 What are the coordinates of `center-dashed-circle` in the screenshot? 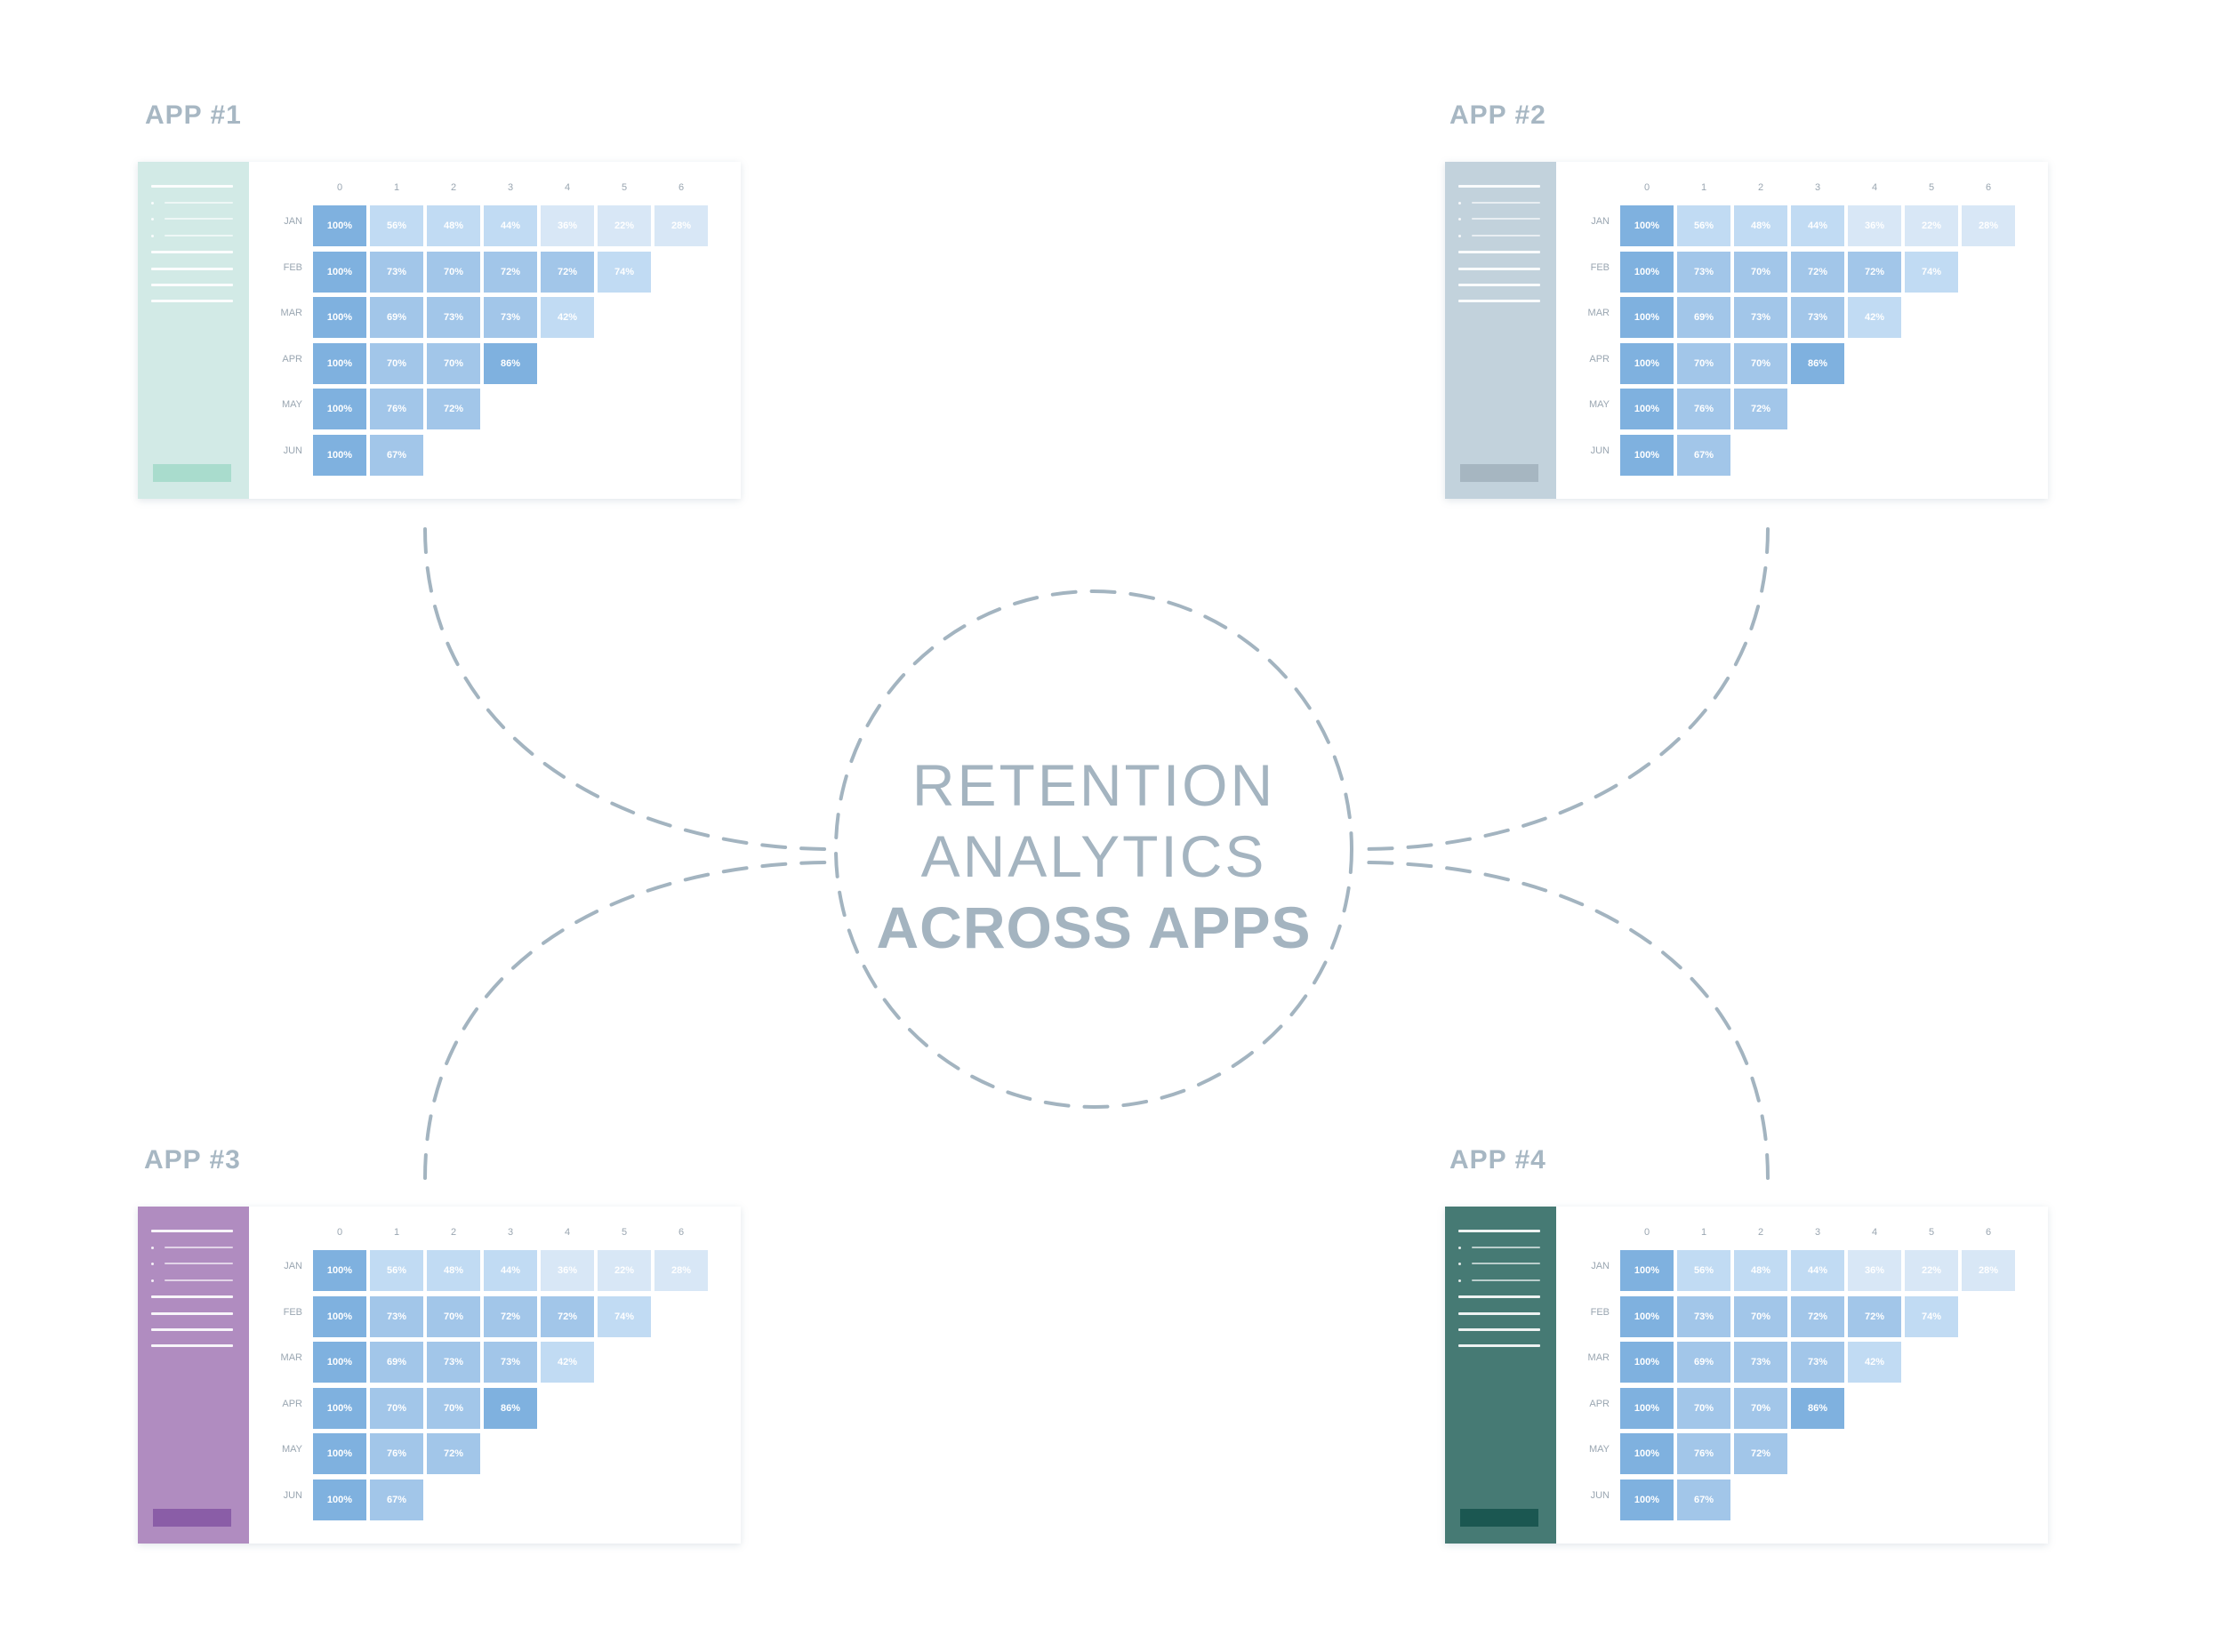 It's located at (1093, 849).